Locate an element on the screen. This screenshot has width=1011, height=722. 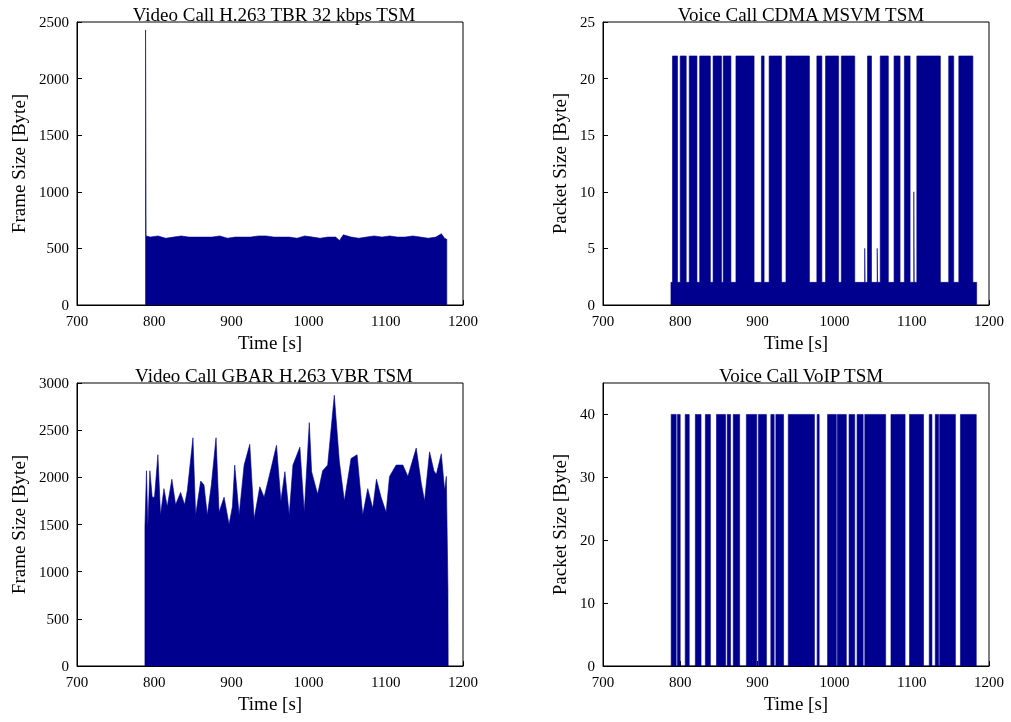
y-tick-label: 30 is located at coordinates (587, 477).